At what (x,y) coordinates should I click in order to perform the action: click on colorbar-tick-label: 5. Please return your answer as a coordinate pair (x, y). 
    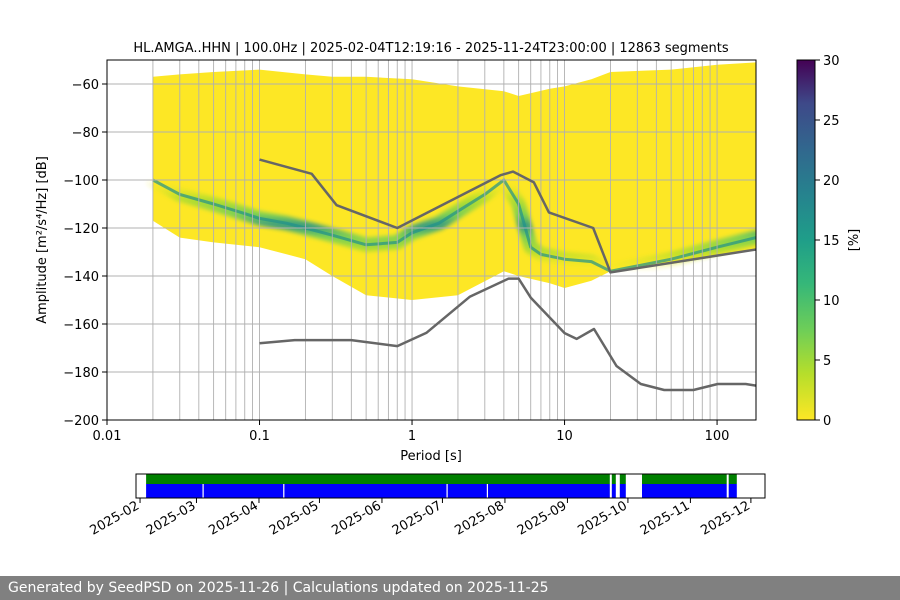
    Looking at the image, I should click on (827, 361).